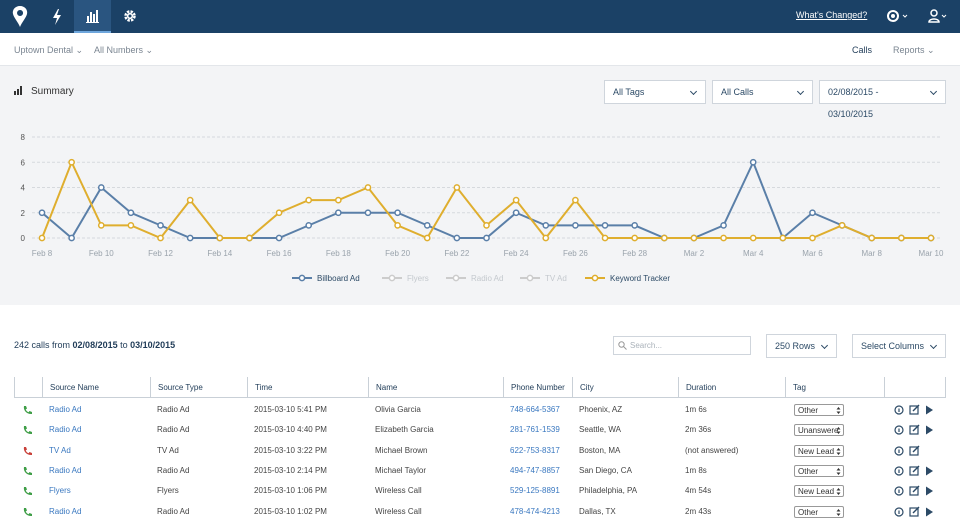  I want to click on settings-icon, so click(130, 16).